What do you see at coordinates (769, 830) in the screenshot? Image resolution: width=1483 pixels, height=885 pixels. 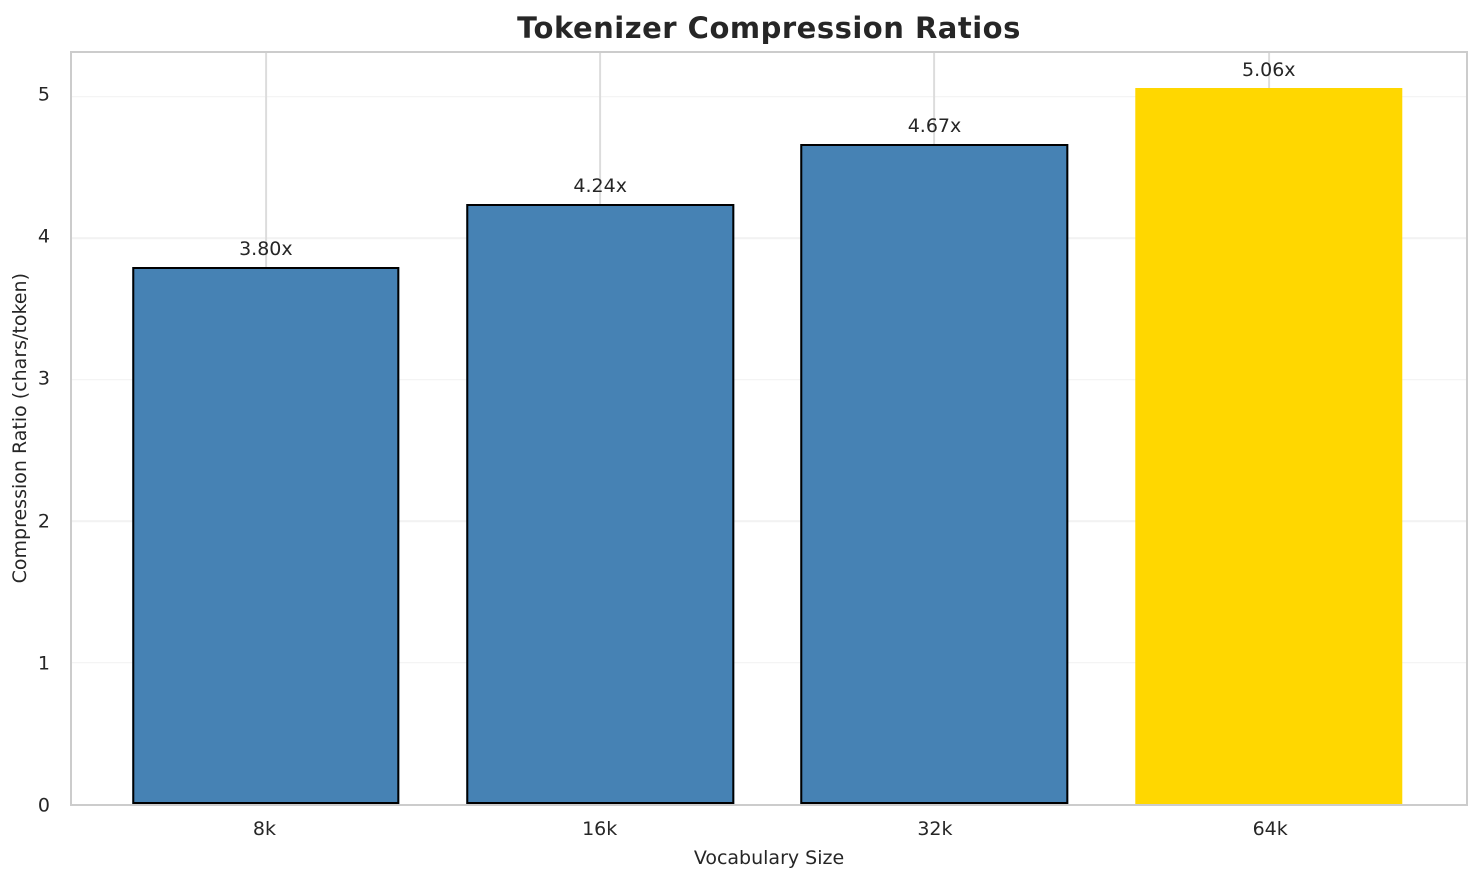 I see `x-tick-labels: 8k 16k 32k 64k` at bounding box center [769, 830].